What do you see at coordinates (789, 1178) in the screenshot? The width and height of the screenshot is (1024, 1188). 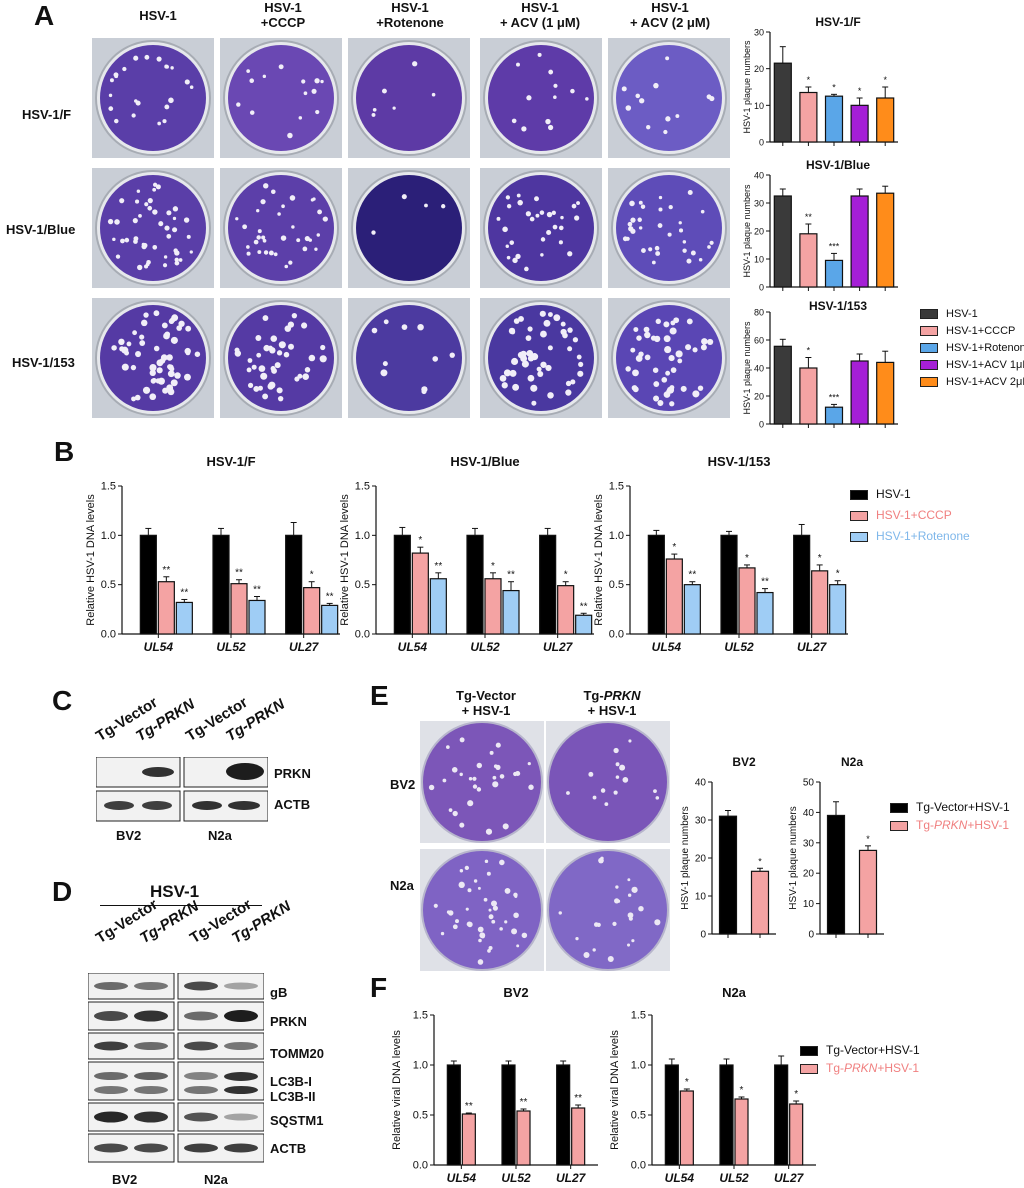 I see `x-tick-label: UL27` at bounding box center [789, 1178].